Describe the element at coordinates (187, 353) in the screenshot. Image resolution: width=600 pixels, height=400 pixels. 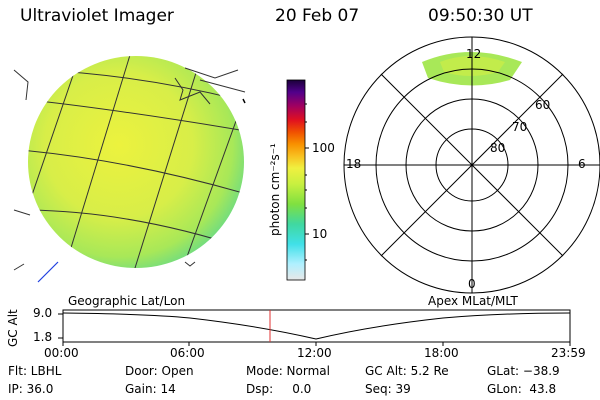
I see `altitude-xtick-0600: 06:00` at that location.